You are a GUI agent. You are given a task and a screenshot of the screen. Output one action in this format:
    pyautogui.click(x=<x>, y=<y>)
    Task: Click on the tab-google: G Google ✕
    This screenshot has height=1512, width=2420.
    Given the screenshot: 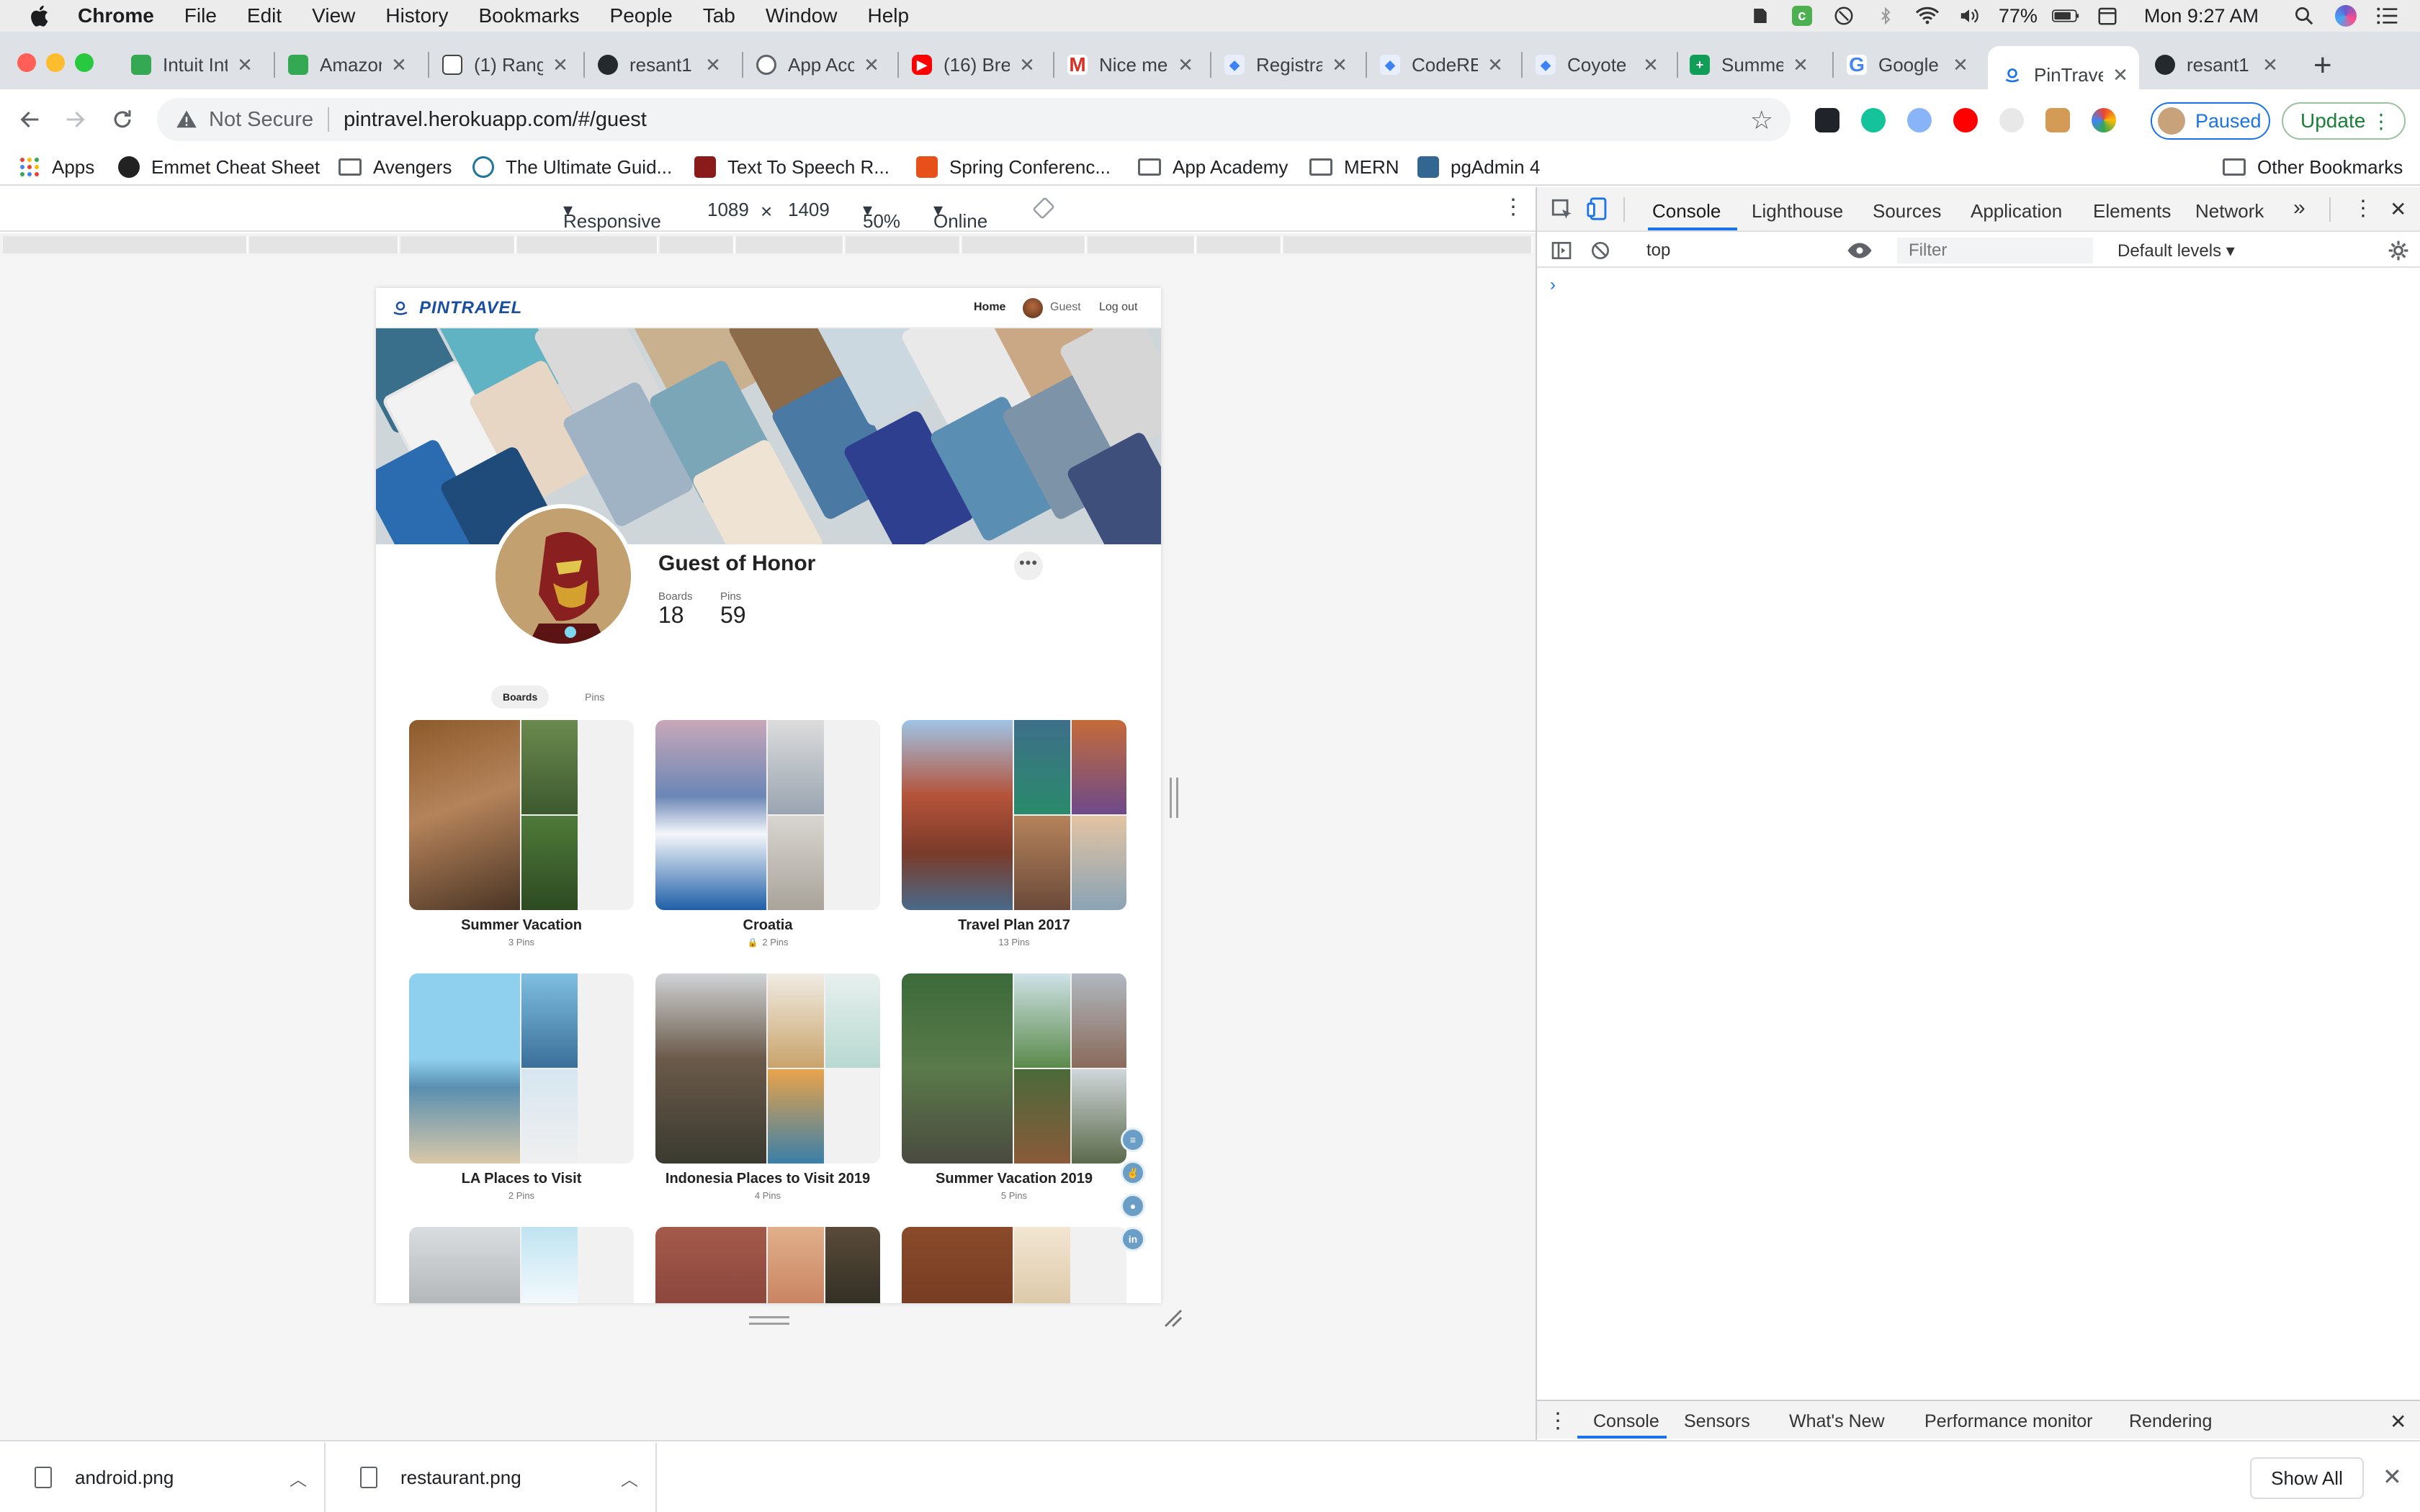 What is the action you would take?
    pyautogui.click(x=1909, y=65)
    